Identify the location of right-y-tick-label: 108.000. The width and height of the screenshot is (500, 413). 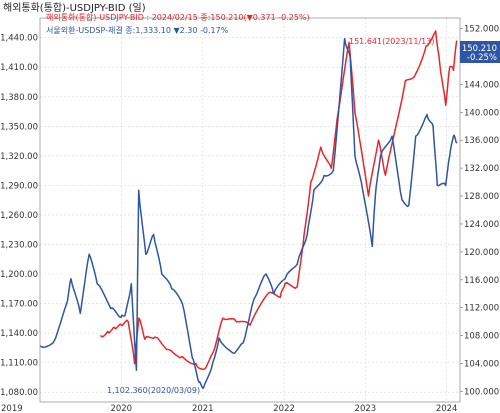
(481, 337).